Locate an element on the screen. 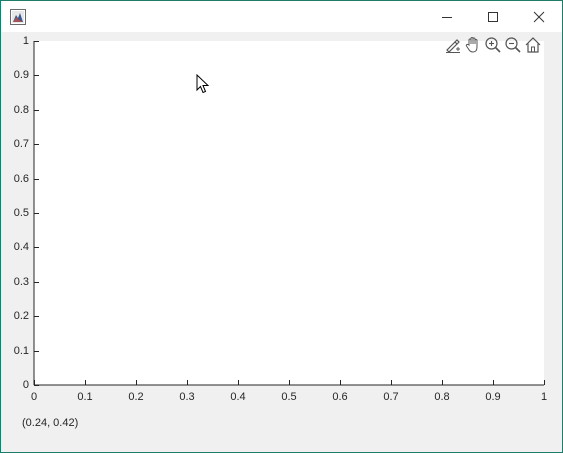  x-tick-label: 0.3 is located at coordinates (187, 397).